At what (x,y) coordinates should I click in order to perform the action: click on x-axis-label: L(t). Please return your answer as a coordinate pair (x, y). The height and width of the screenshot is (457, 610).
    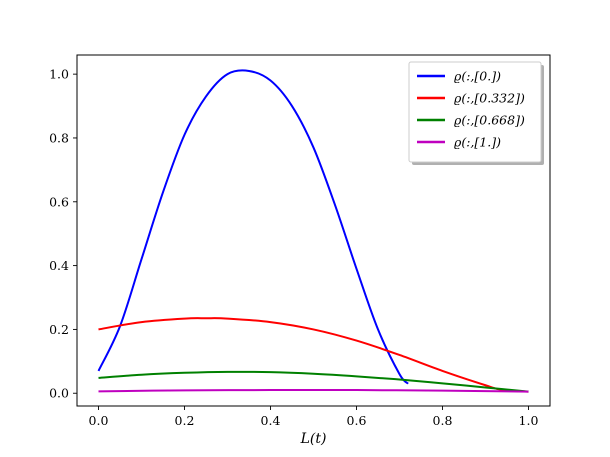
    Looking at the image, I should click on (313, 439).